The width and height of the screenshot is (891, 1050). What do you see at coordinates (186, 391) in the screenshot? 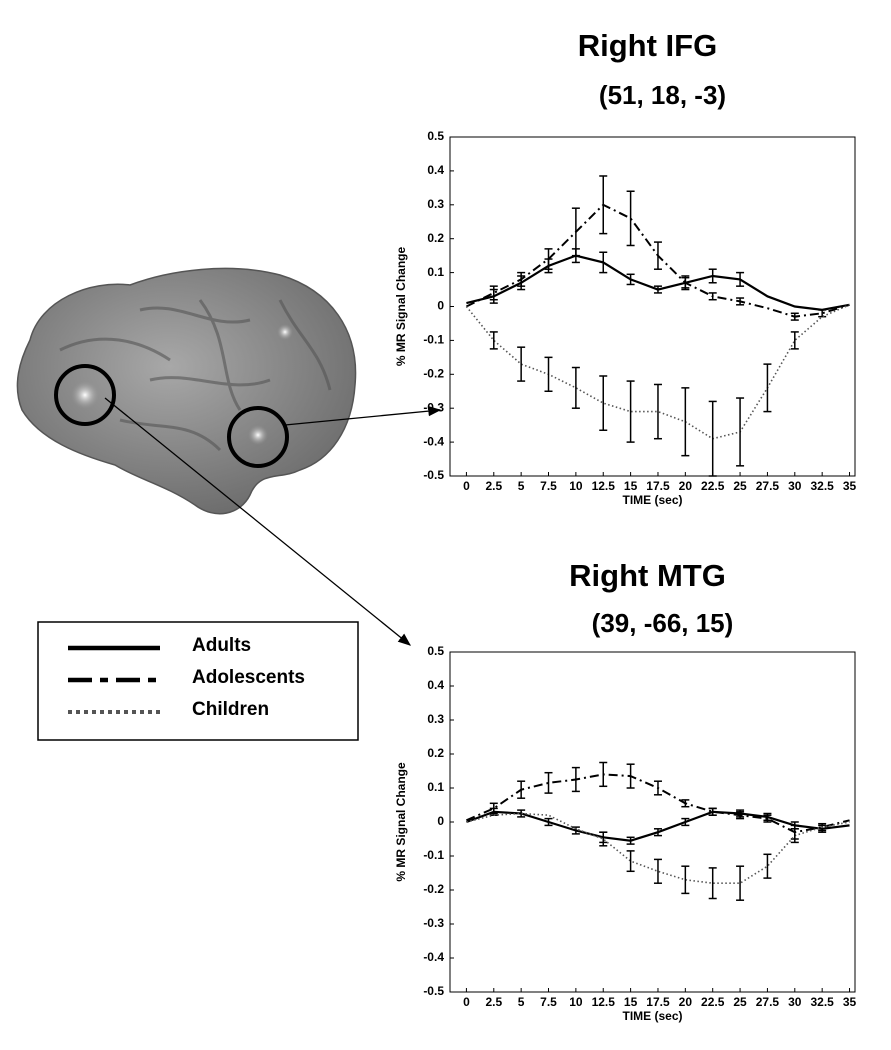
I see `brain-image` at bounding box center [186, 391].